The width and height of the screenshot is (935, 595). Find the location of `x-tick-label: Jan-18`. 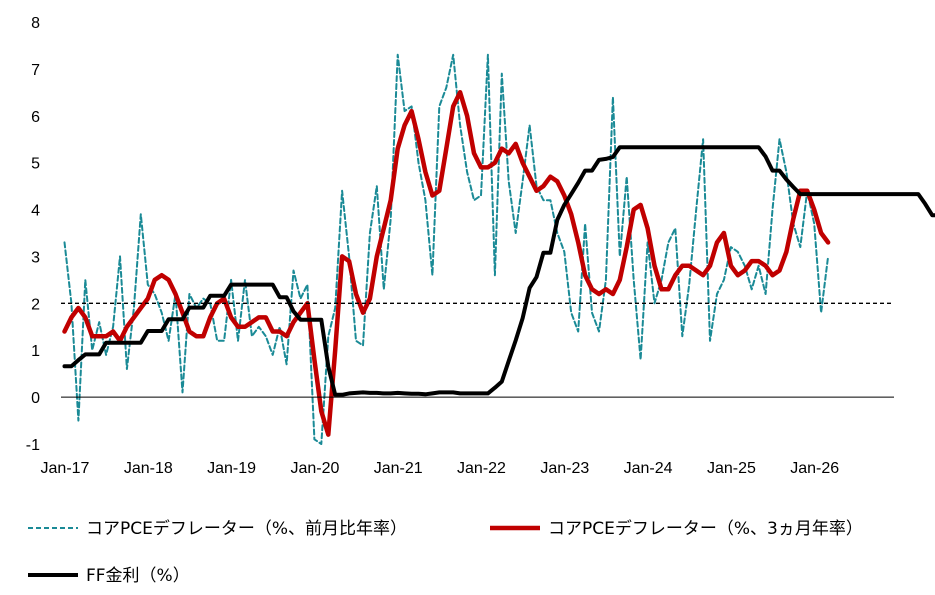

x-tick-label: Jan-18 is located at coordinates (148, 468).